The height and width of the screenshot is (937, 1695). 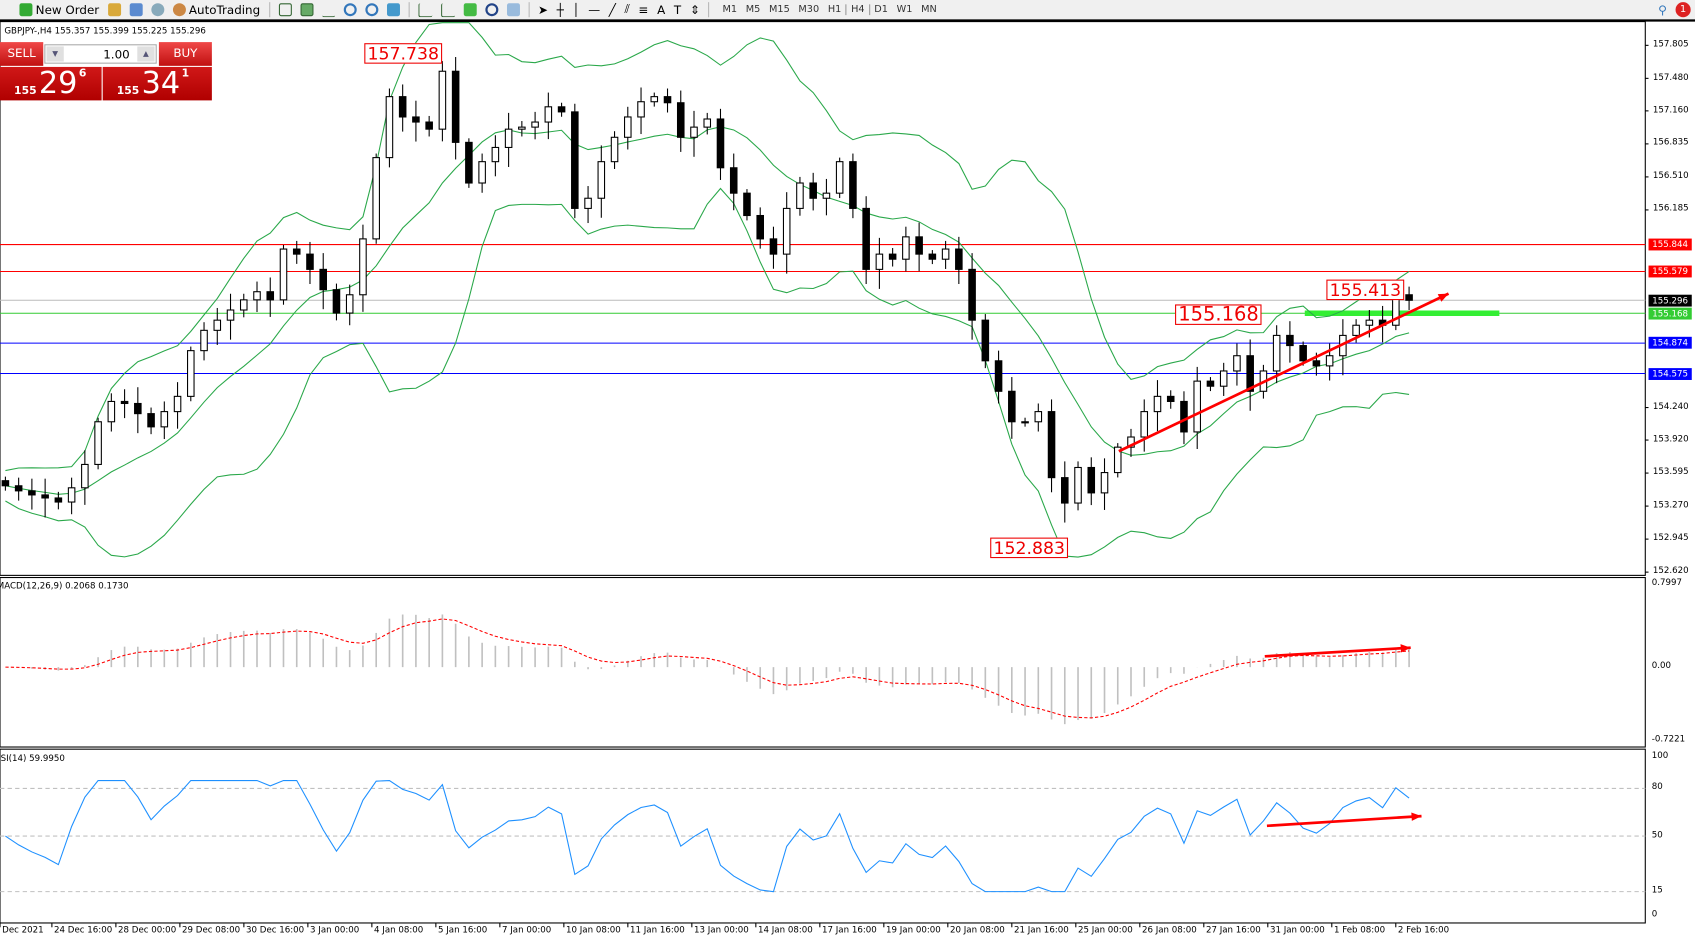 What do you see at coordinates (59, 10) in the screenshot?
I see `new-order-button: New Order` at bounding box center [59, 10].